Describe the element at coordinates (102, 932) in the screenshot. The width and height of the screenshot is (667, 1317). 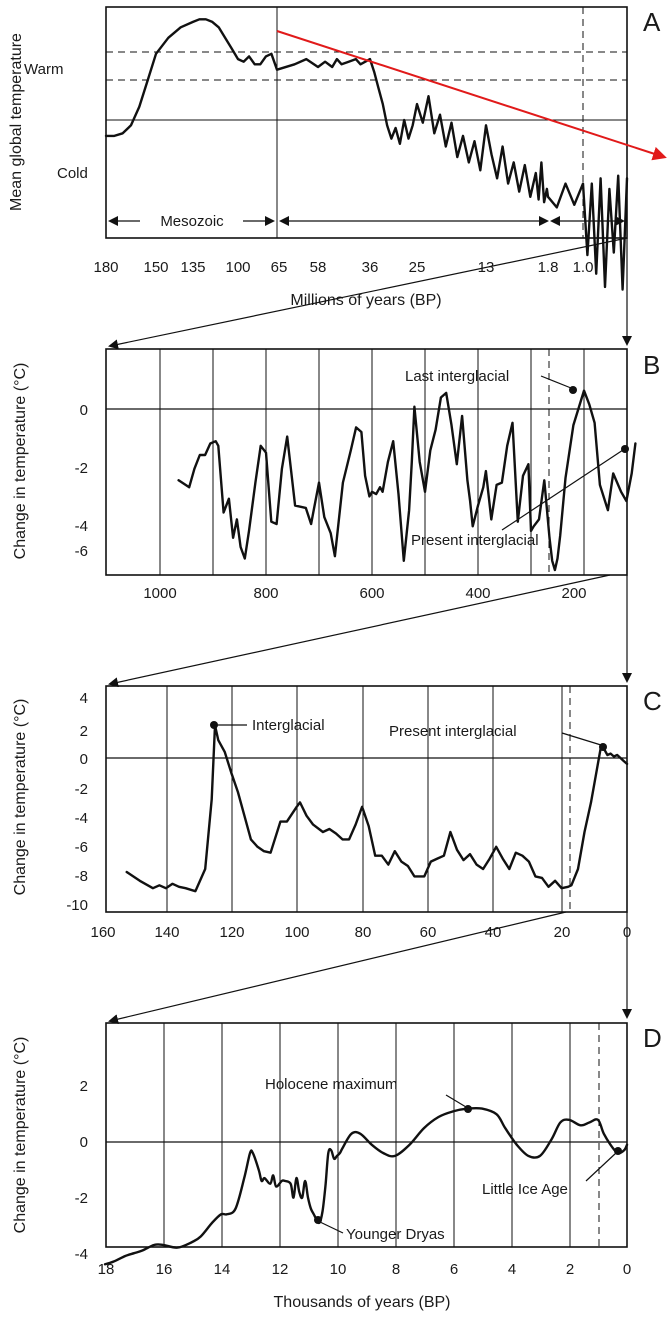
I see `panel-c-xtick: 160` at that location.